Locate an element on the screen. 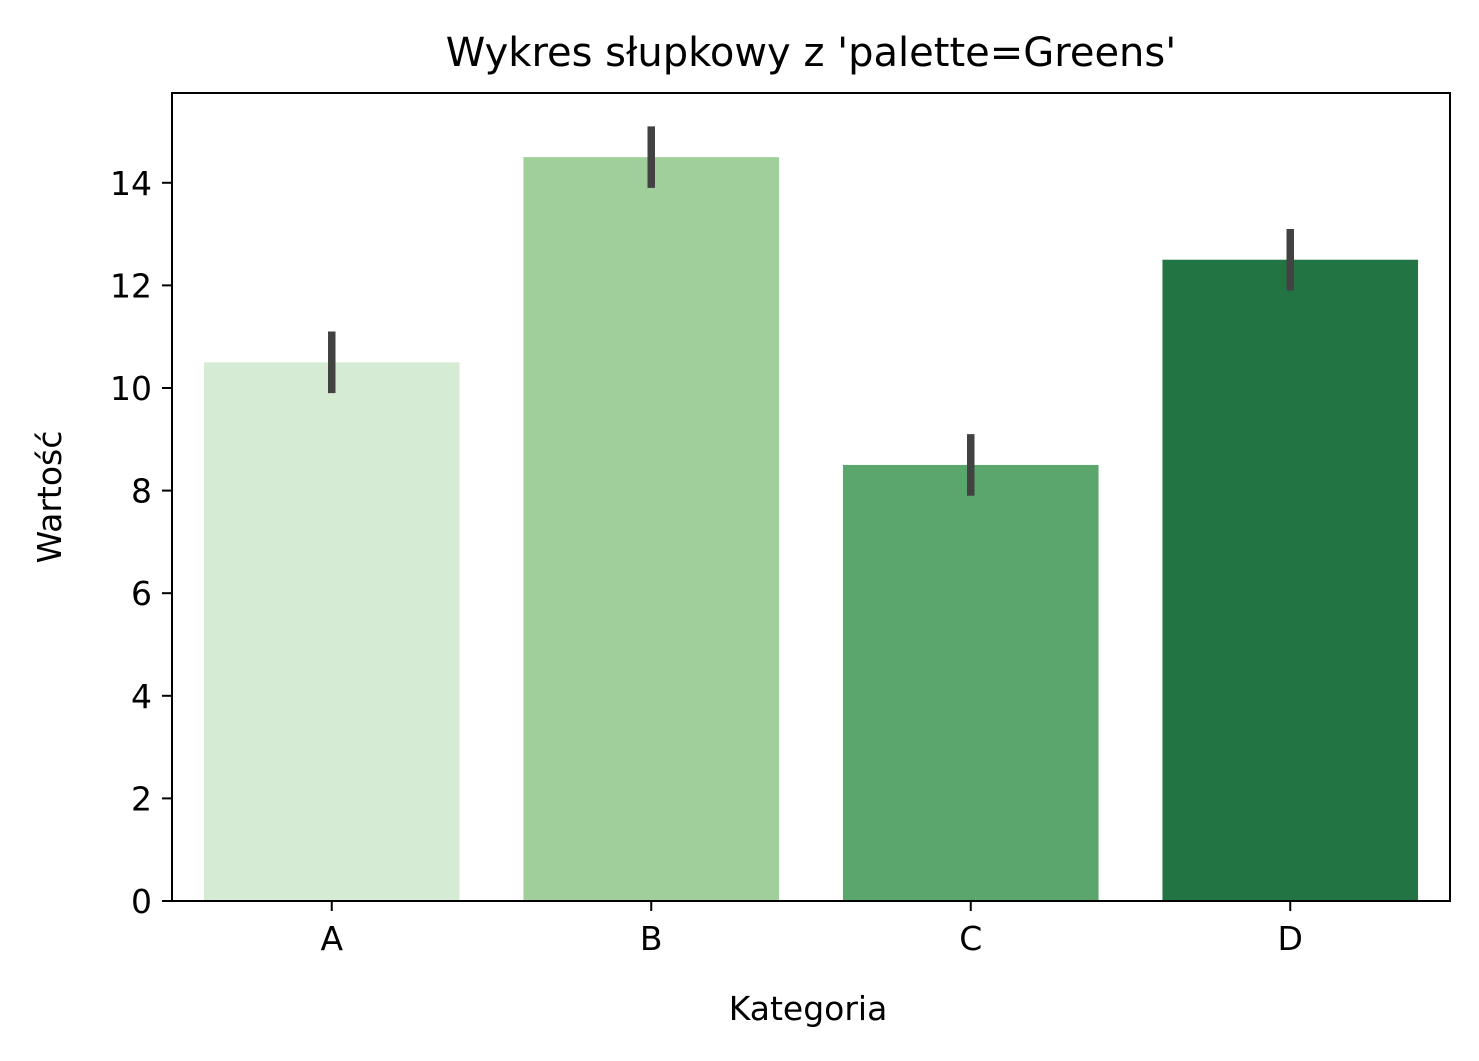 Image resolution: width=1479 pixels, height=1061 pixels. y-tick-label-2: 2 is located at coordinates (141, 798).